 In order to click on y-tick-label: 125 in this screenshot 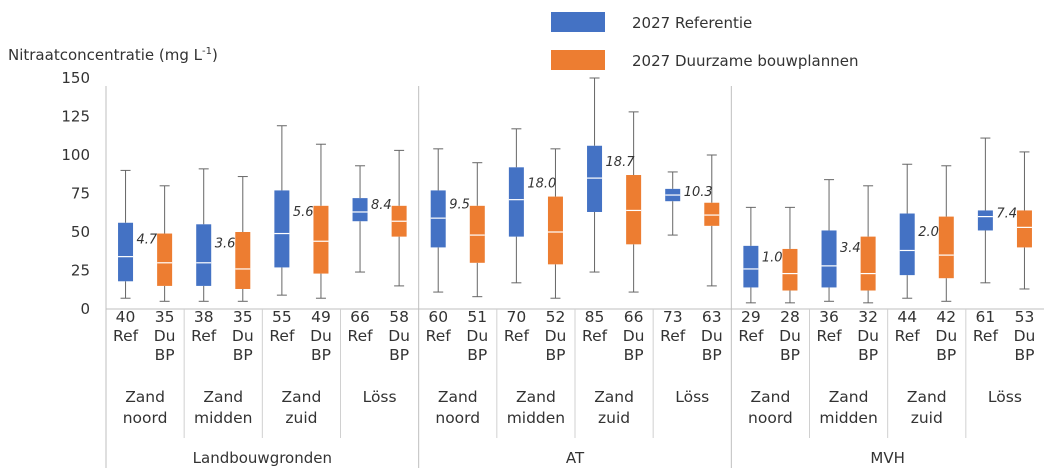, I will do `click(75, 117)`.